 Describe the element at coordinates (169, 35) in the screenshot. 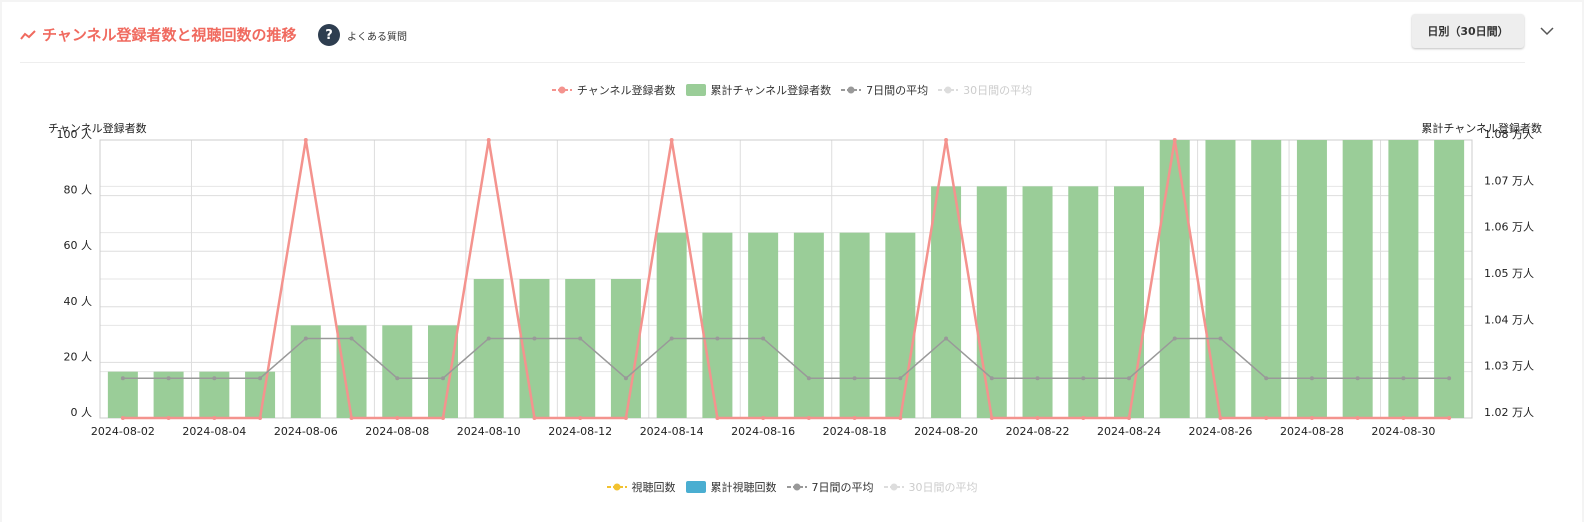

I see `title-text: チャンネル登録者数と視聴回数の推移` at that location.